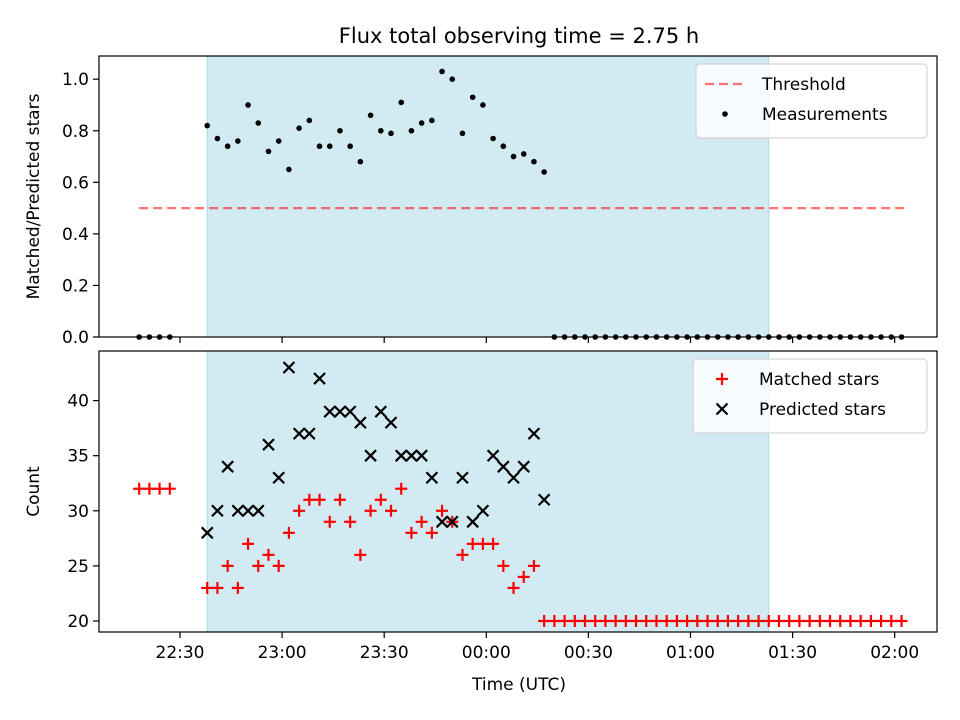  Describe the element at coordinates (75, 80) in the screenshot. I see `y-tick-label: 1.0` at that location.